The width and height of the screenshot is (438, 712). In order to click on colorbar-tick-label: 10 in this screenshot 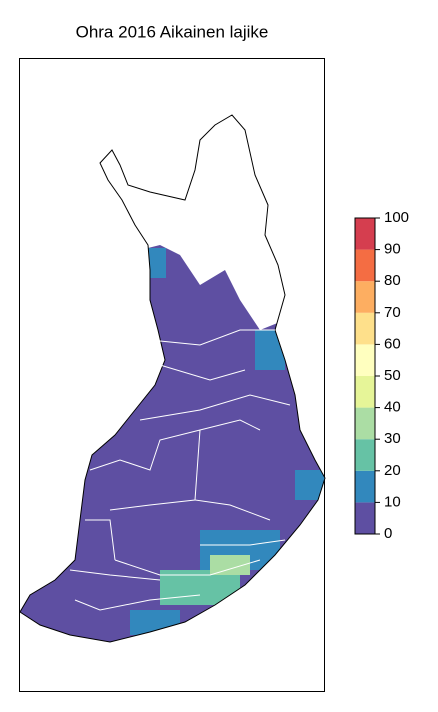, I will do `click(392, 501)`.